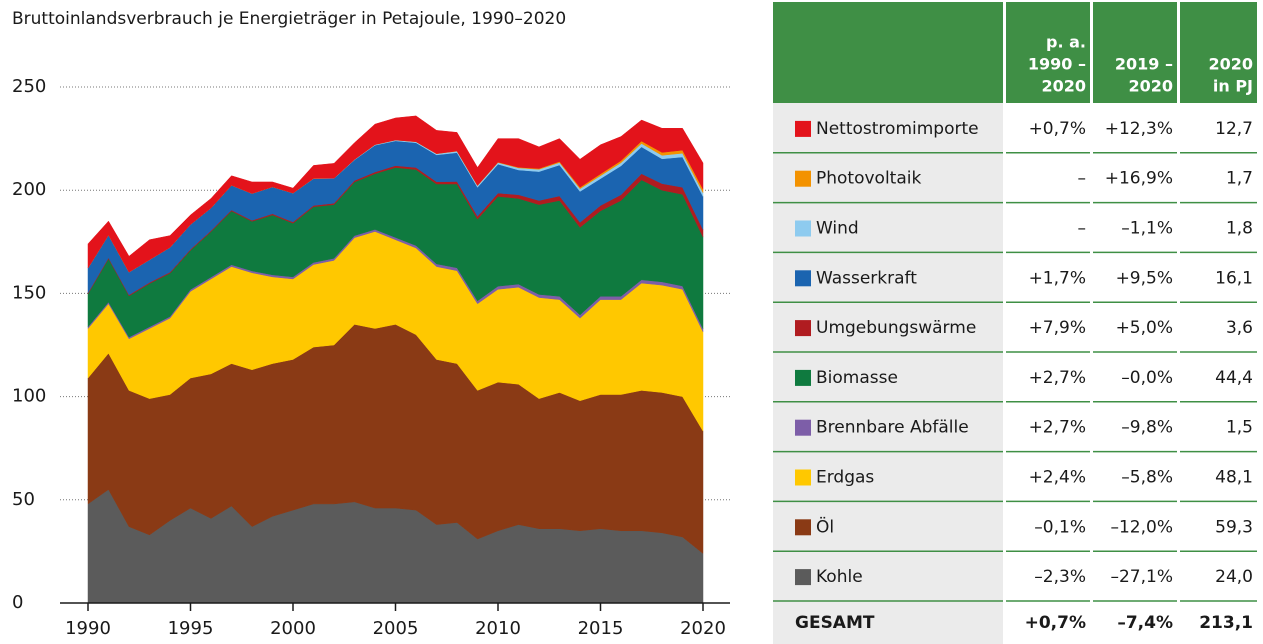 The width and height of the screenshot is (1263, 644). What do you see at coordinates (1233, 86) in the screenshot?
I see `header-text: in PJ` at bounding box center [1233, 86].